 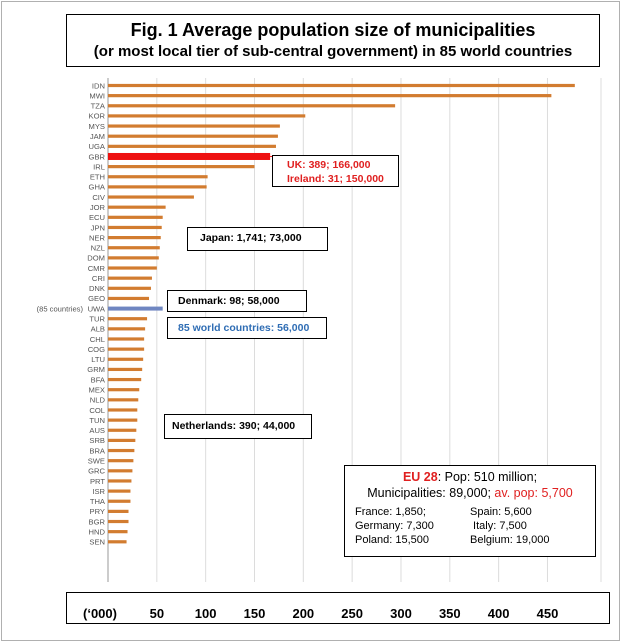 What do you see at coordinates (133, 258) in the screenshot?
I see `bar-dom` at bounding box center [133, 258].